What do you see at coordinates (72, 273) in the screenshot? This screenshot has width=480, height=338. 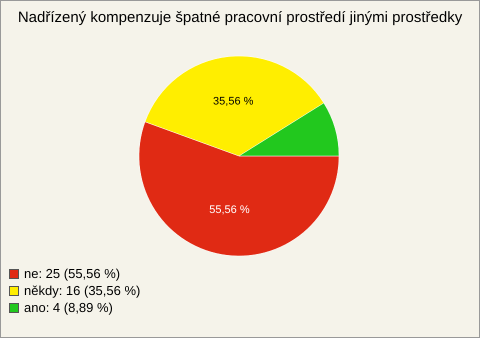 I see `legend-label: ne: 25 (55,56 %)` at bounding box center [72, 273].